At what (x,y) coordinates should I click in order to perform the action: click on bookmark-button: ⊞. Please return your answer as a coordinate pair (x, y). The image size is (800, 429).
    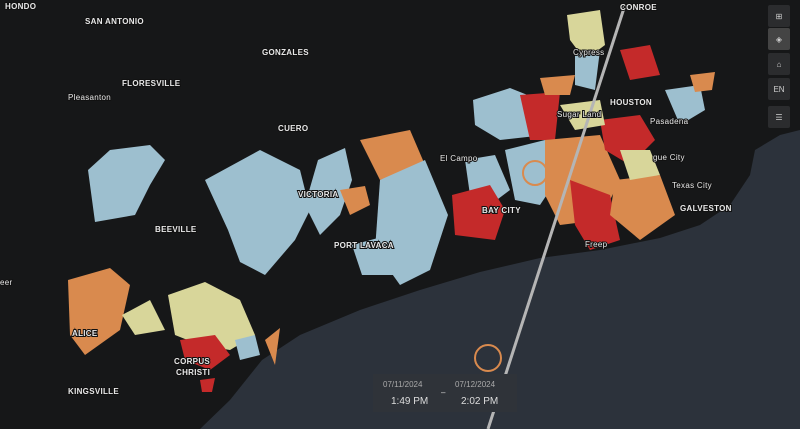
    Looking at the image, I should click on (779, 16).